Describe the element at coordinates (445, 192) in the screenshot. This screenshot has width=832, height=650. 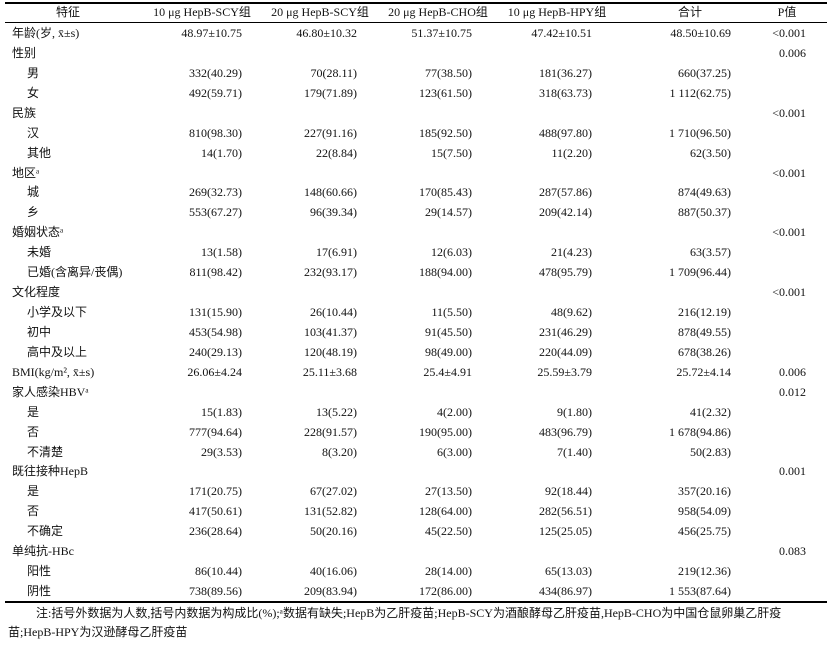
I see `value-cell: 170(85.43)` at that location.